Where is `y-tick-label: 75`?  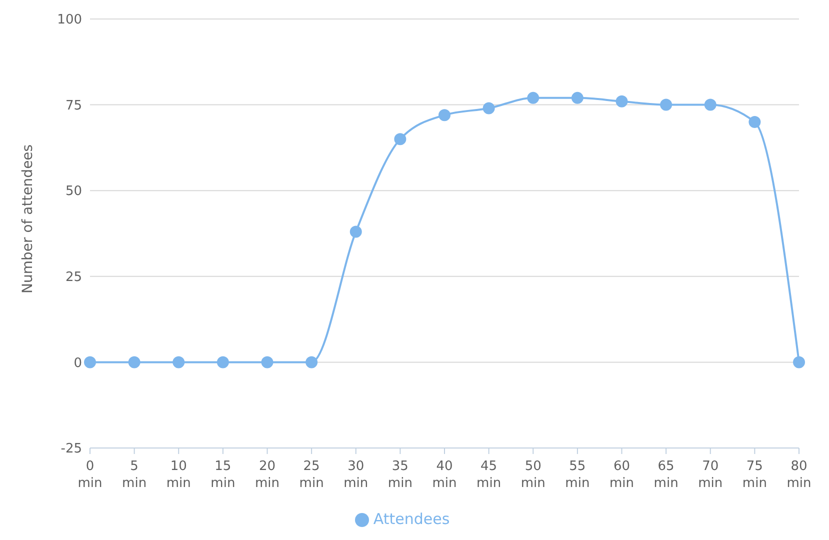
y-tick-label: 75 is located at coordinates (73, 106).